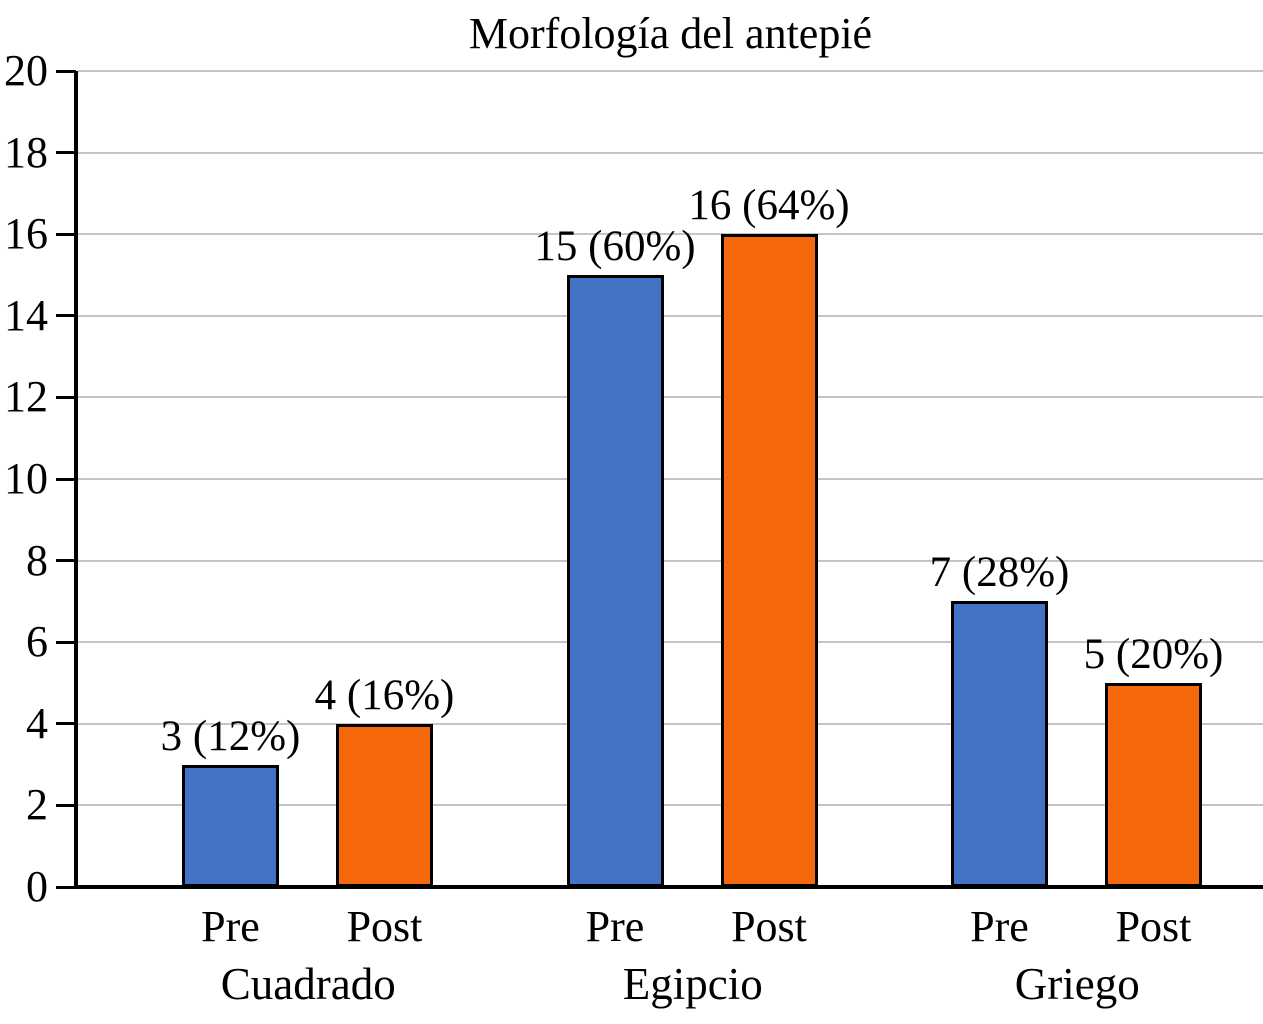 This screenshot has height=1024, width=1263. What do you see at coordinates (26, 478) in the screenshot?
I see `y-axis-tick-label: 10` at bounding box center [26, 478].